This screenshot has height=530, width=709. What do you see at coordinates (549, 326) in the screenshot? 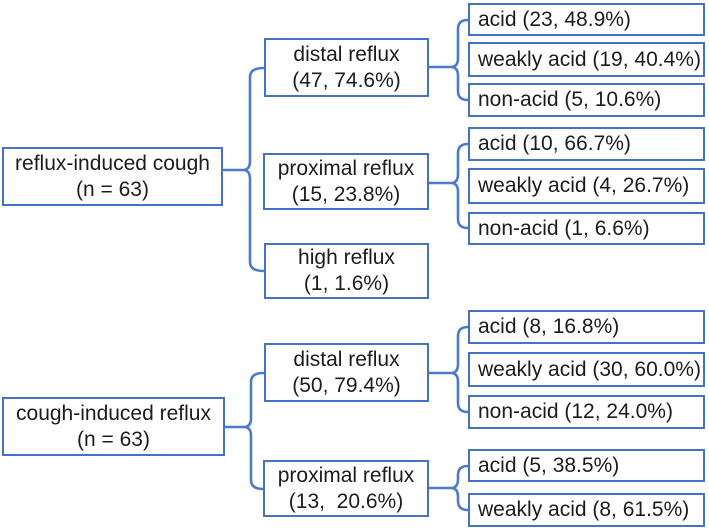
I see `leaf-label: acid (8, 16.8%)` at bounding box center [549, 326].